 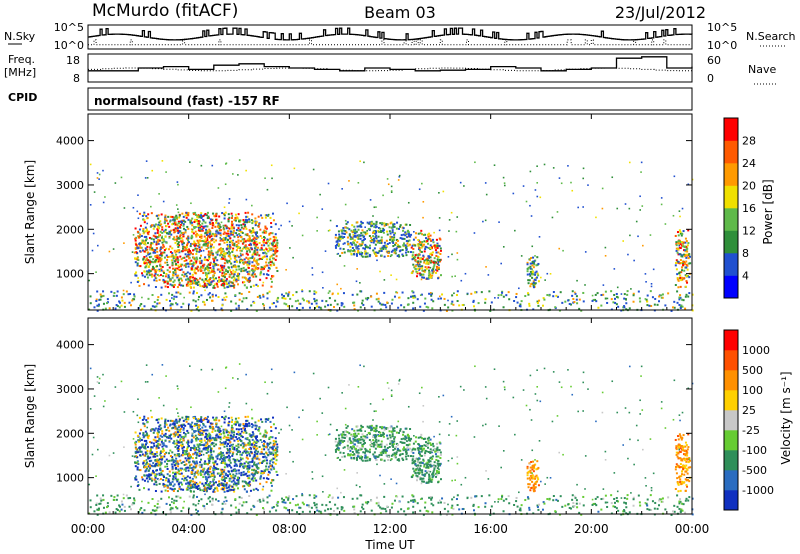 I want to click on freq-tick-bottom: 8, so click(x=76, y=78).